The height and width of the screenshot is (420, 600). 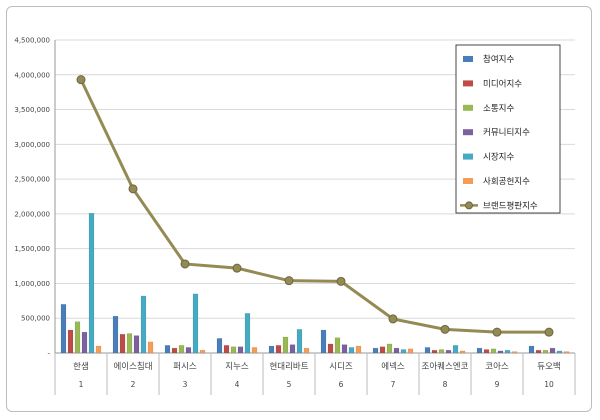 I want to click on x-category-label: 듀오백, so click(x=548, y=366).